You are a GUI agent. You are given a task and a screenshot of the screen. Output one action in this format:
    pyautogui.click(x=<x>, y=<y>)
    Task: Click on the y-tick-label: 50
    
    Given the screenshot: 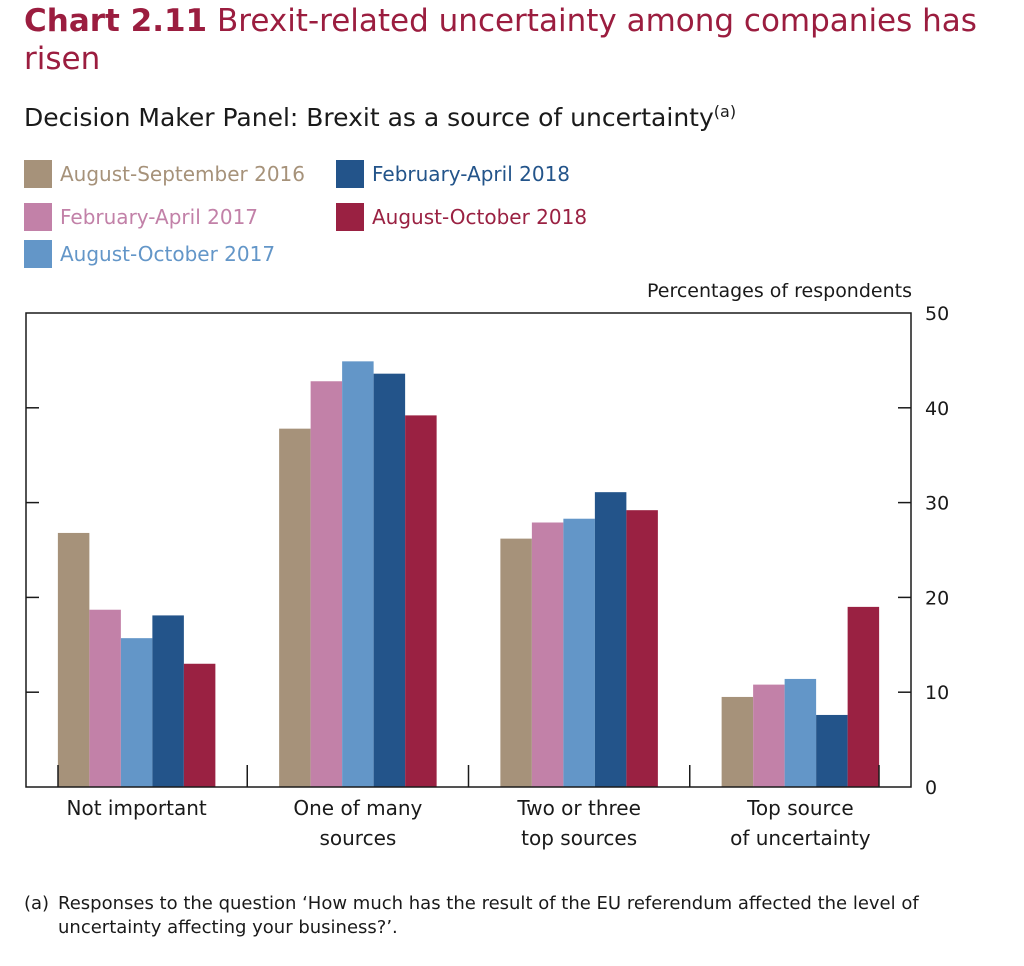 What is the action you would take?
    pyautogui.click(x=937, y=314)
    